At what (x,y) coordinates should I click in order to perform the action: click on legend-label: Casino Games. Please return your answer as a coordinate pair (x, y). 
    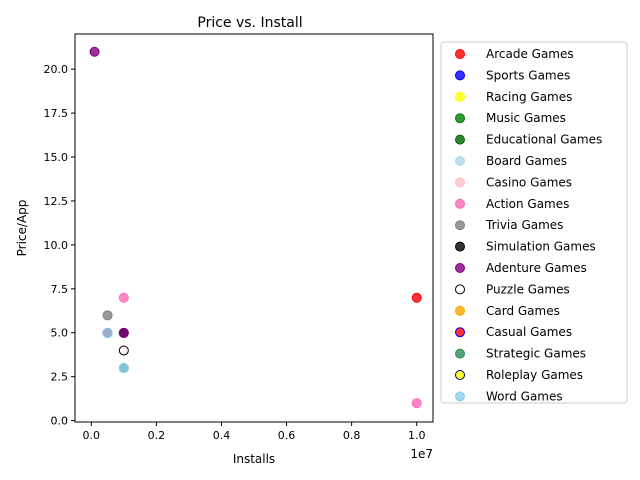
    Looking at the image, I should click on (529, 182).